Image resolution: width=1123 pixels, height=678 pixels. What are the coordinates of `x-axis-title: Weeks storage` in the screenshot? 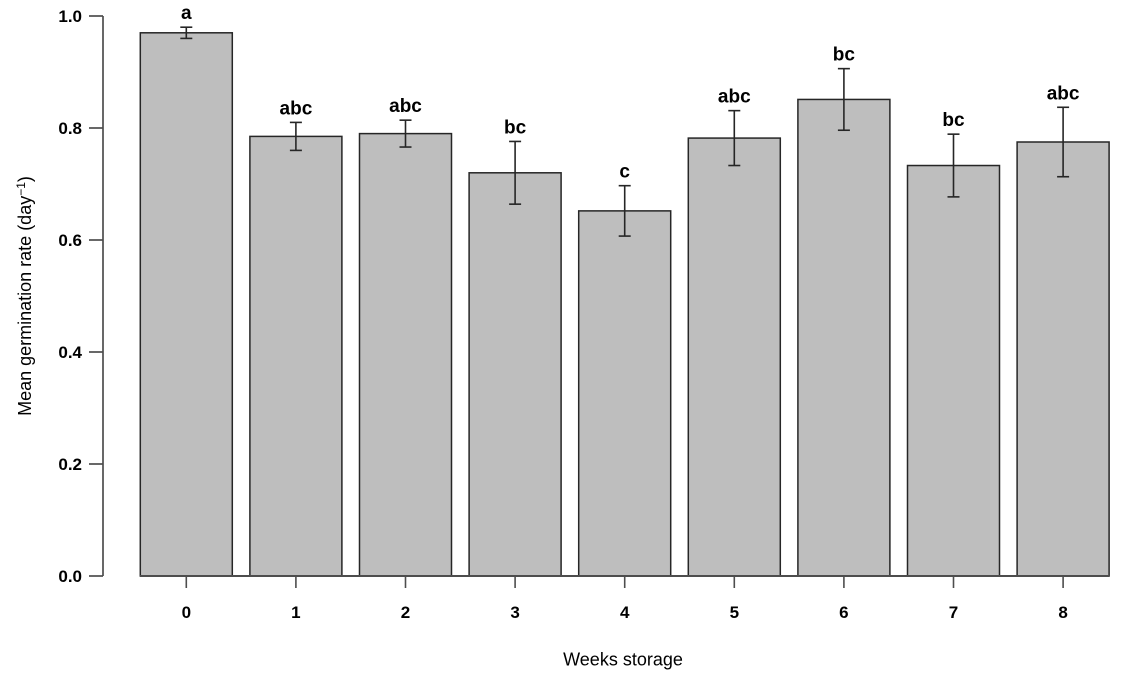 It's located at (623, 659).